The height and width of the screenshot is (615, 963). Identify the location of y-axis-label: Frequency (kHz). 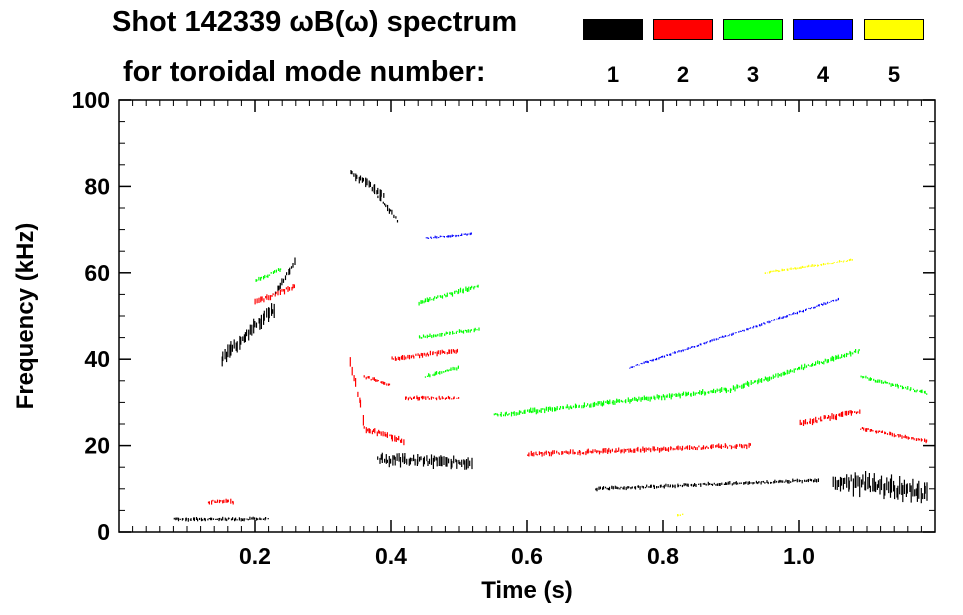
(25, 316).